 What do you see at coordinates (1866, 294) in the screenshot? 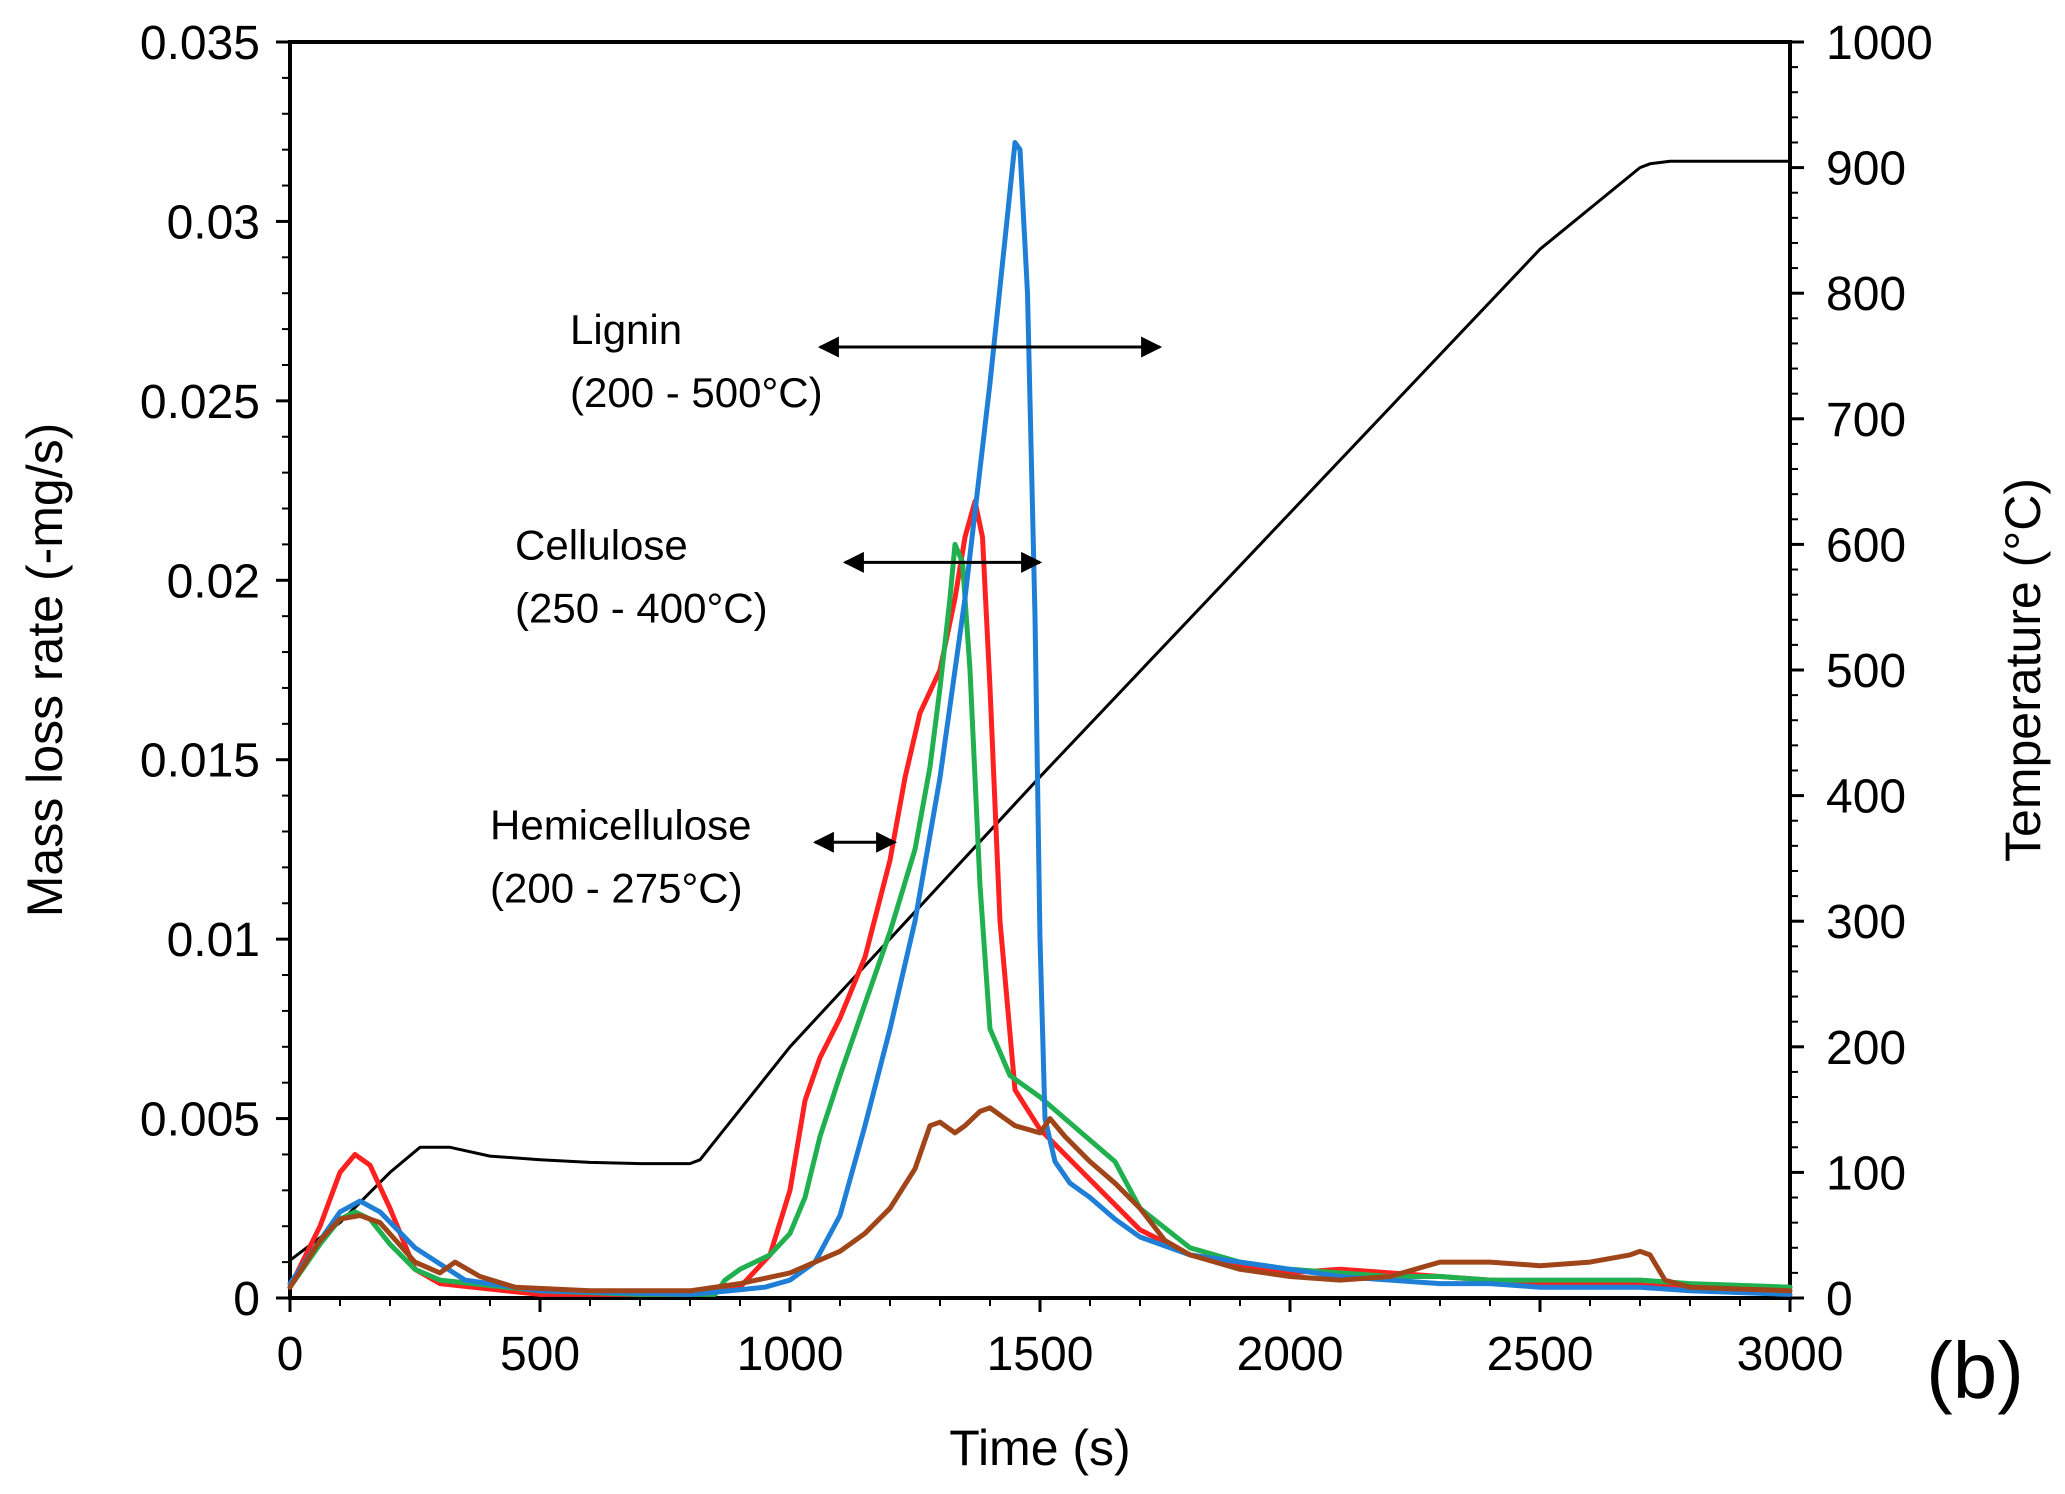
I see `y2-tick-label: 800` at bounding box center [1866, 294].